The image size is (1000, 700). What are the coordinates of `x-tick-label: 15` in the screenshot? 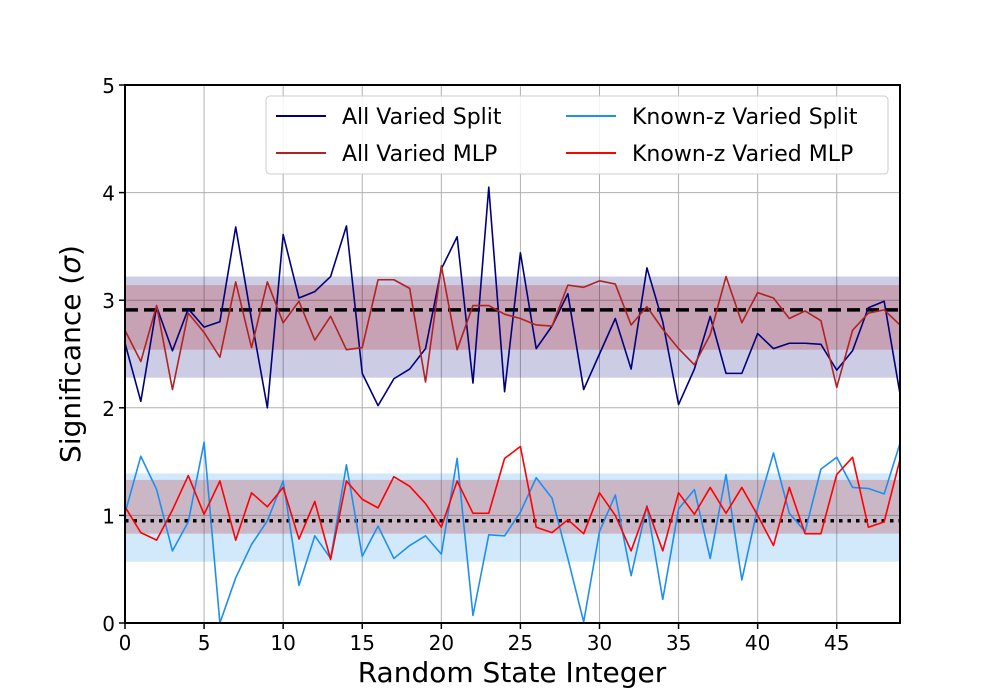 It's located at (362, 643).